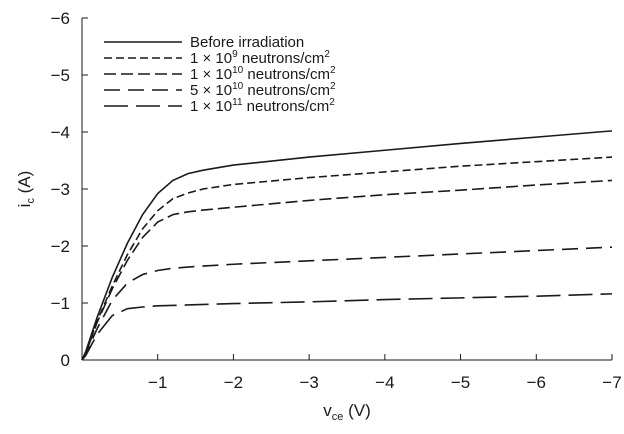  Describe the element at coordinates (157, 382) in the screenshot. I see `x-tick-label: −1` at that location.